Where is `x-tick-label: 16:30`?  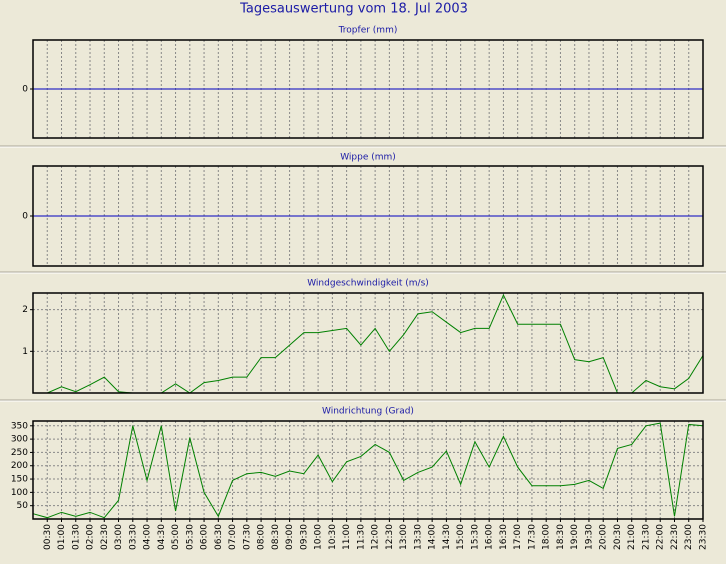
x-tick-label: 16:30 is located at coordinates (504, 537).